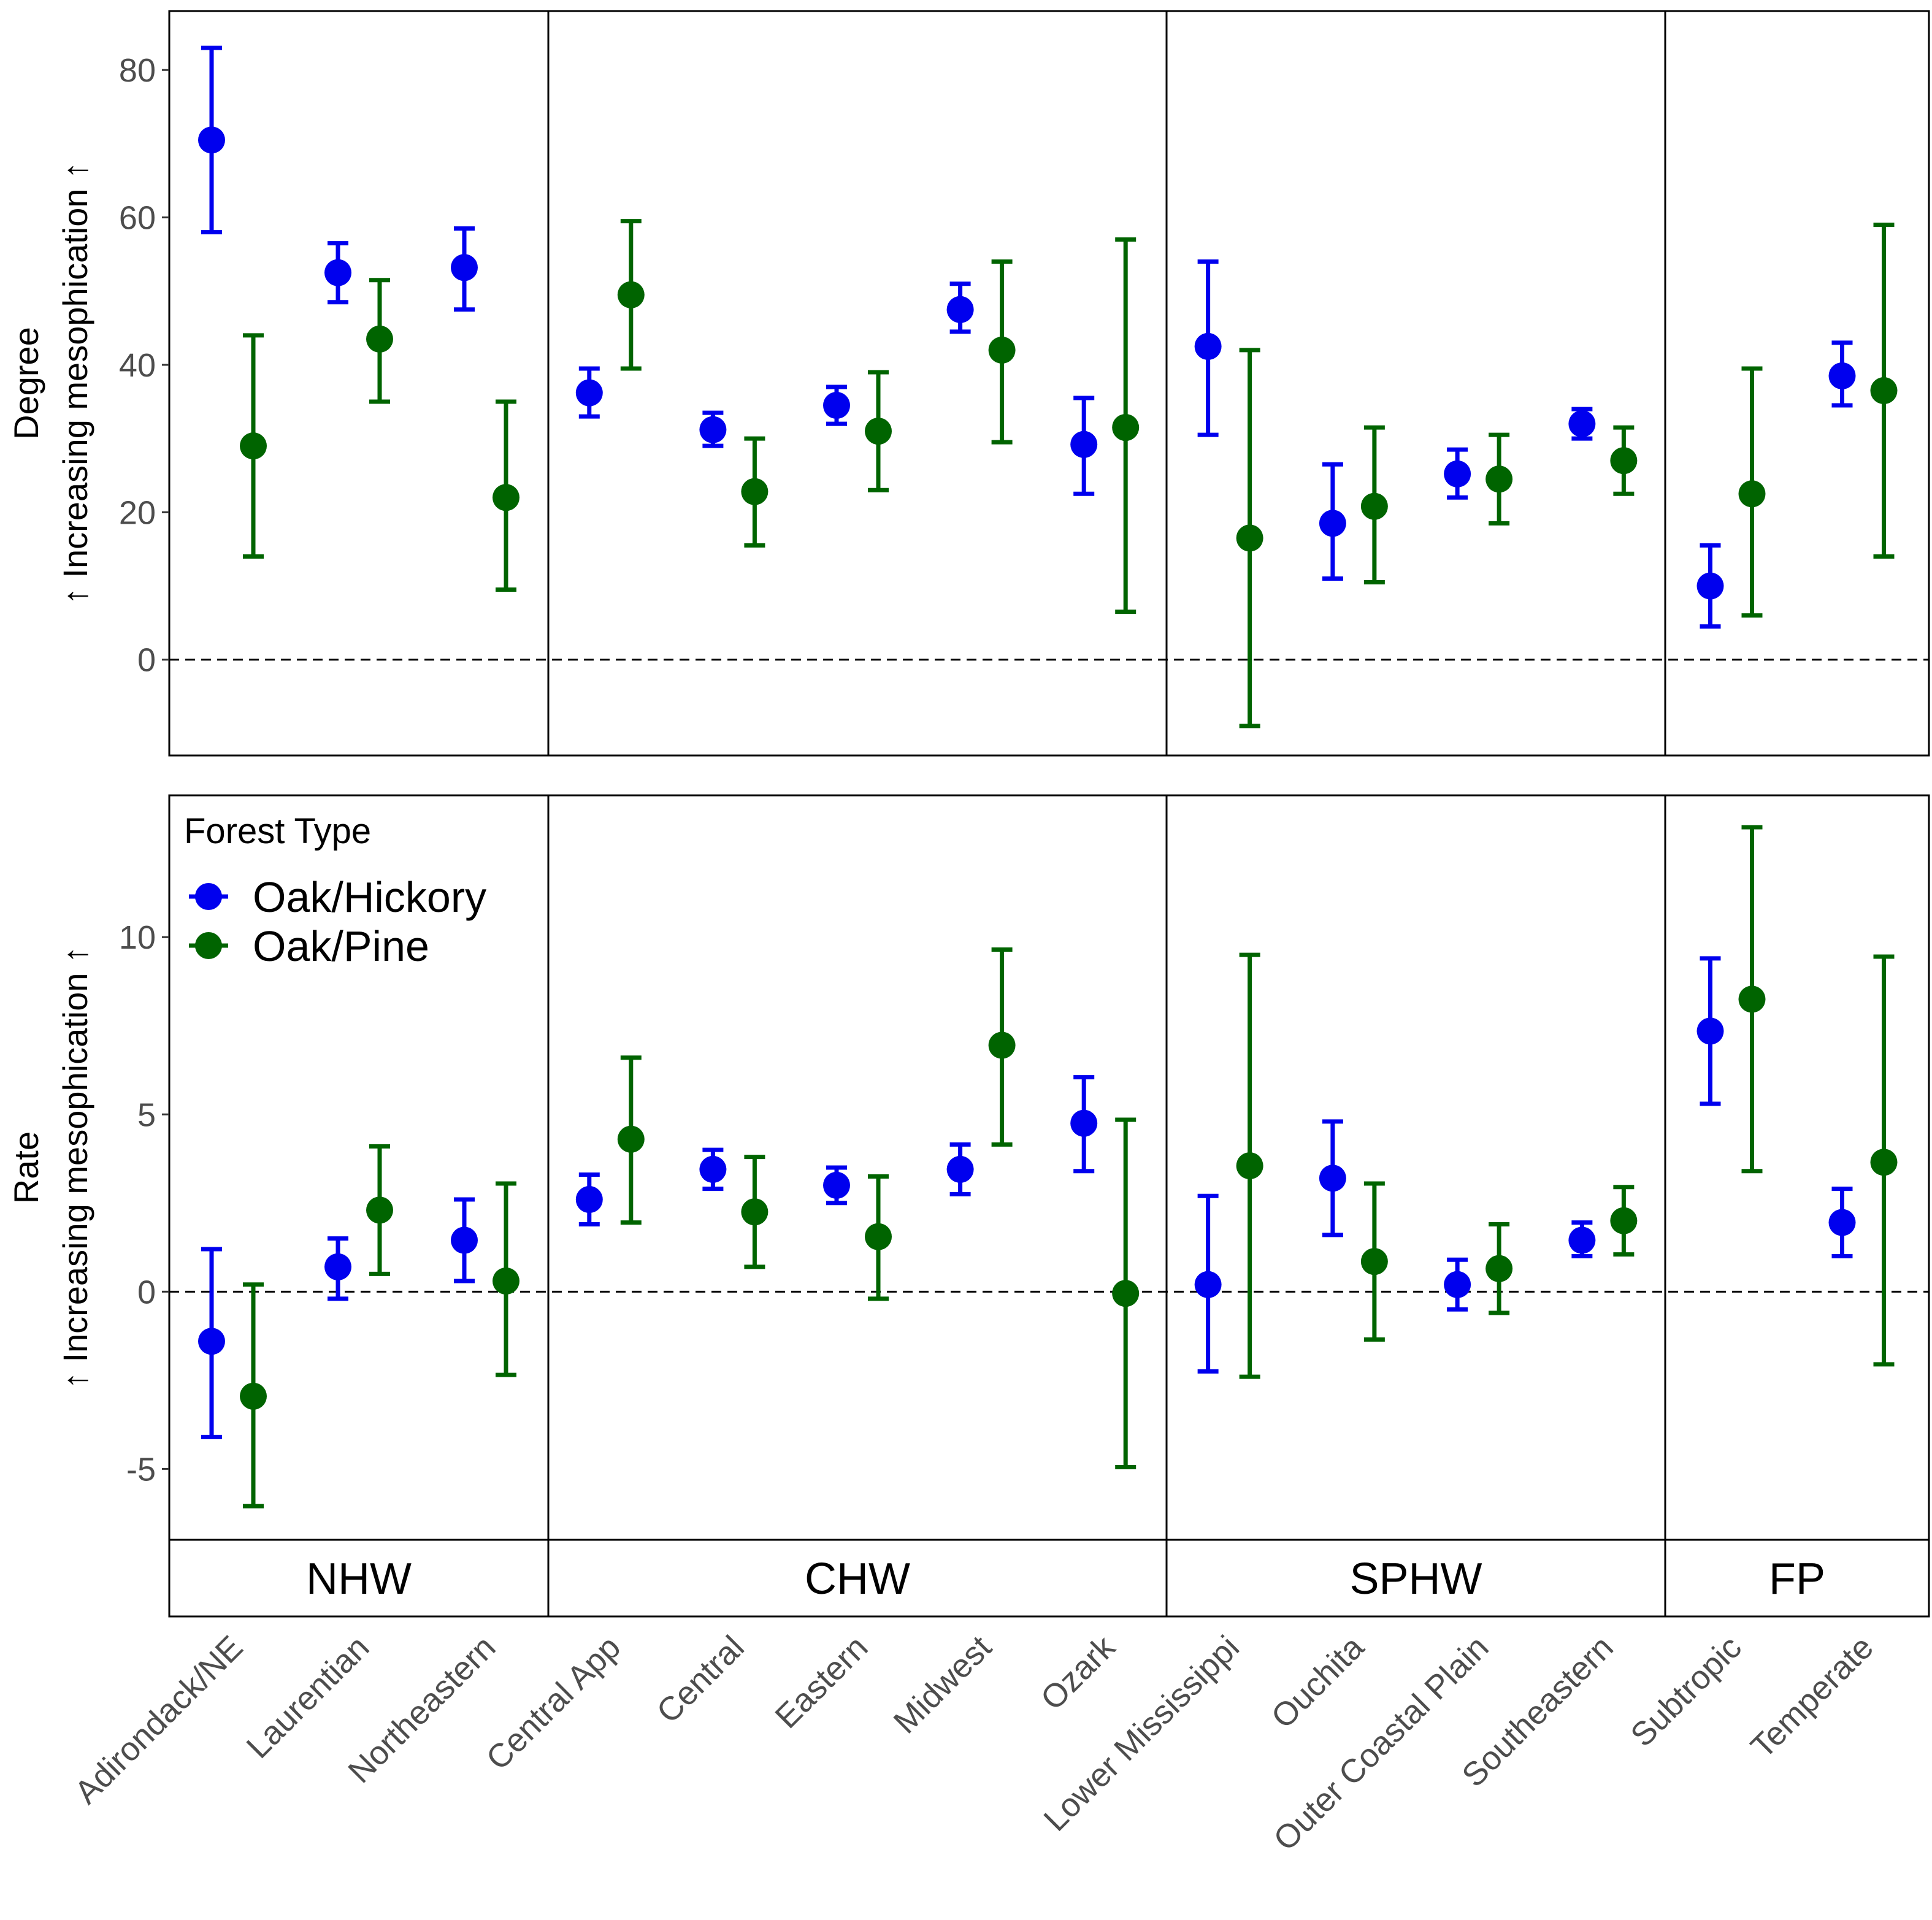 The image size is (1932, 1920). I want to click on panel-0-ylabel-subtitle: ↑ Increasing mesophication ↑, so click(75, 383).